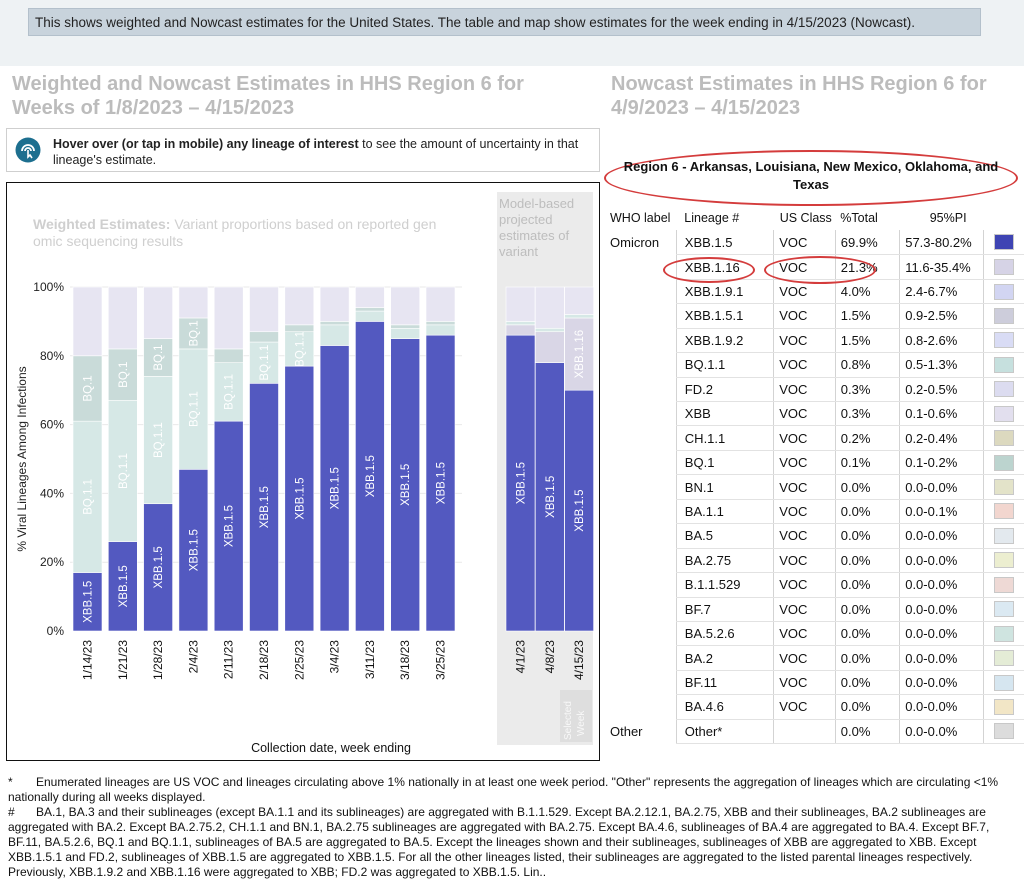  What do you see at coordinates (814, 463) in the screenshot?
I see `table-row: BQ.1 VOC 0.1% 0.1-0.2%` at bounding box center [814, 463].